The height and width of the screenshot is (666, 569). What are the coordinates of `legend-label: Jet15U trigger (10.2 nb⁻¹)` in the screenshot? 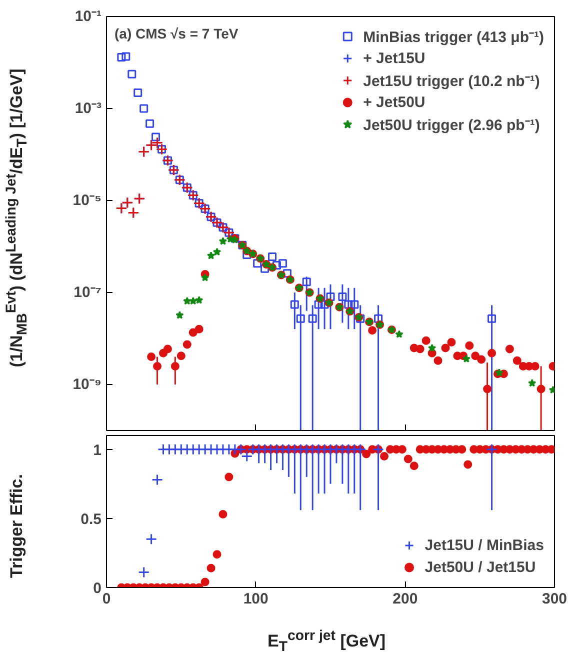 It's located at (451, 81).